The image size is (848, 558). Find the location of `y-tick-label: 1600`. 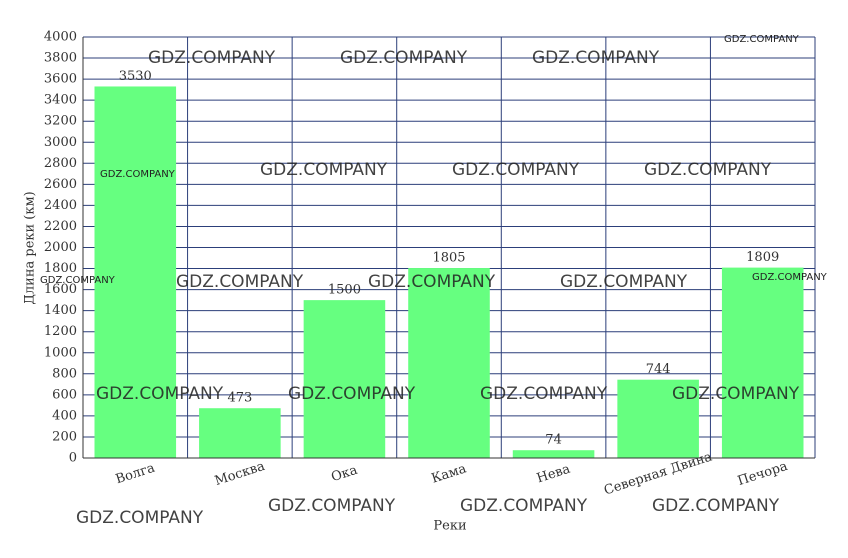

y-tick-label: 1600 is located at coordinates (60, 289).